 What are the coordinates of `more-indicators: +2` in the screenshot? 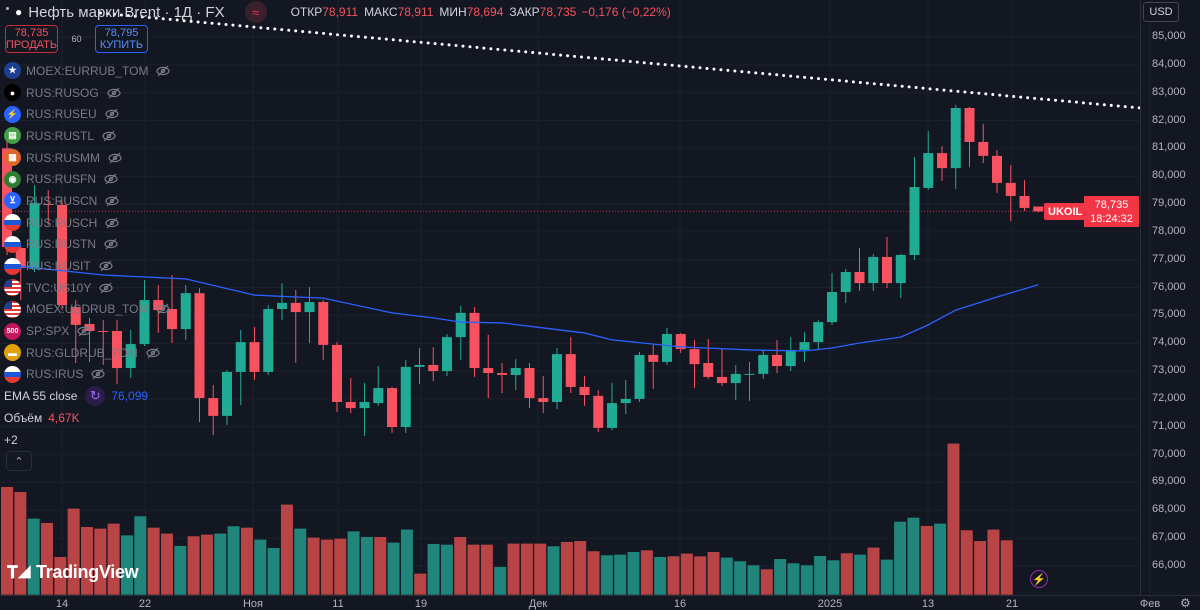 It's located at (11, 439).